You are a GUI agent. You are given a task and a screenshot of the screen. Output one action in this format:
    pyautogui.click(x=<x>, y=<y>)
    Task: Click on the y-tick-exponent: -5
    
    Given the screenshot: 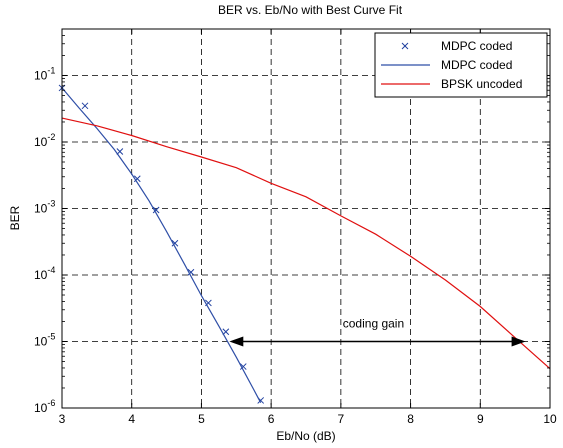 What is the action you would take?
    pyautogui.click(x=51, y=336)
    